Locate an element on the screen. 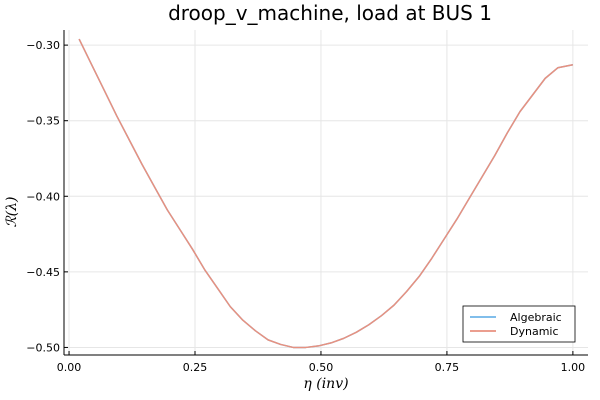 This screenshot has height=400, width=600. x-tick-label: 0.75 is located at coordinates (447, 367).